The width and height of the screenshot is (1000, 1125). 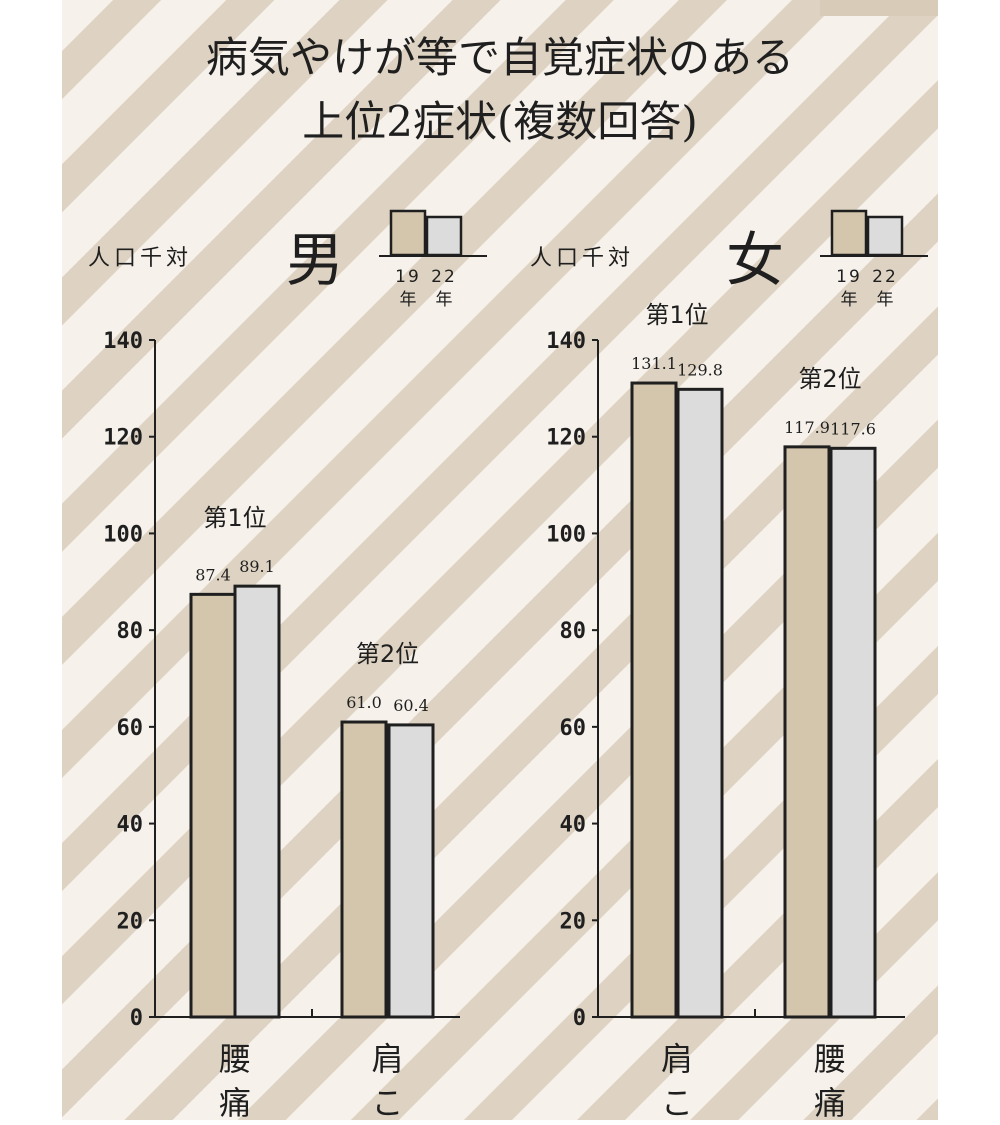 What do you see at coordinates (213, 574) in the screenshot?
I see `data-label: 87.4` at bounding box center [213, 574].